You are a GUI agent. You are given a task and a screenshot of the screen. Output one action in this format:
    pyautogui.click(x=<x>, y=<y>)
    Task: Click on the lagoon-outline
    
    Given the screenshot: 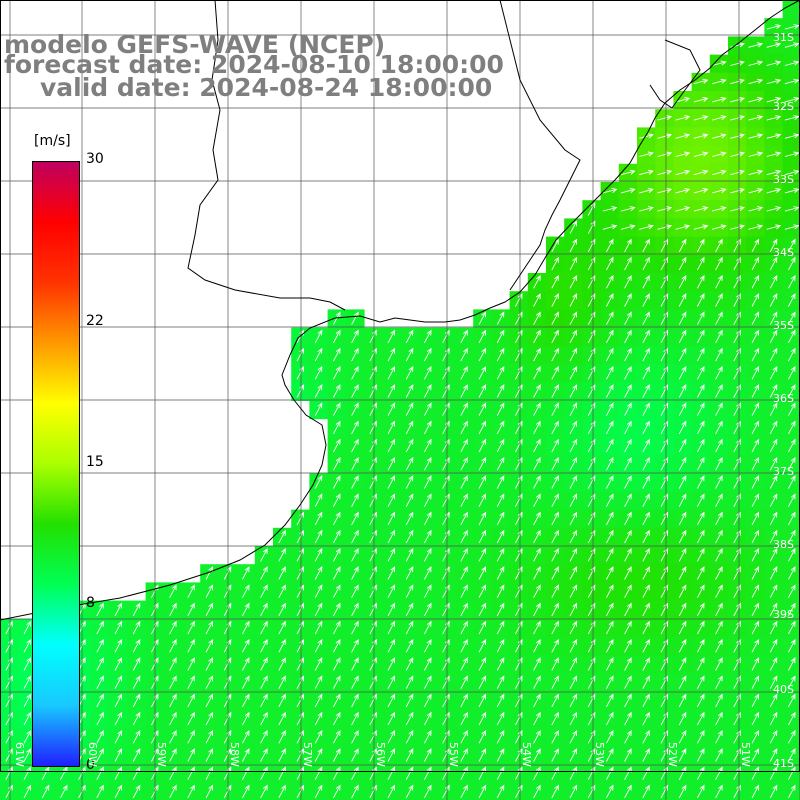 What is the action you would take?
    pyautogui.click(x=675, y=74)
    